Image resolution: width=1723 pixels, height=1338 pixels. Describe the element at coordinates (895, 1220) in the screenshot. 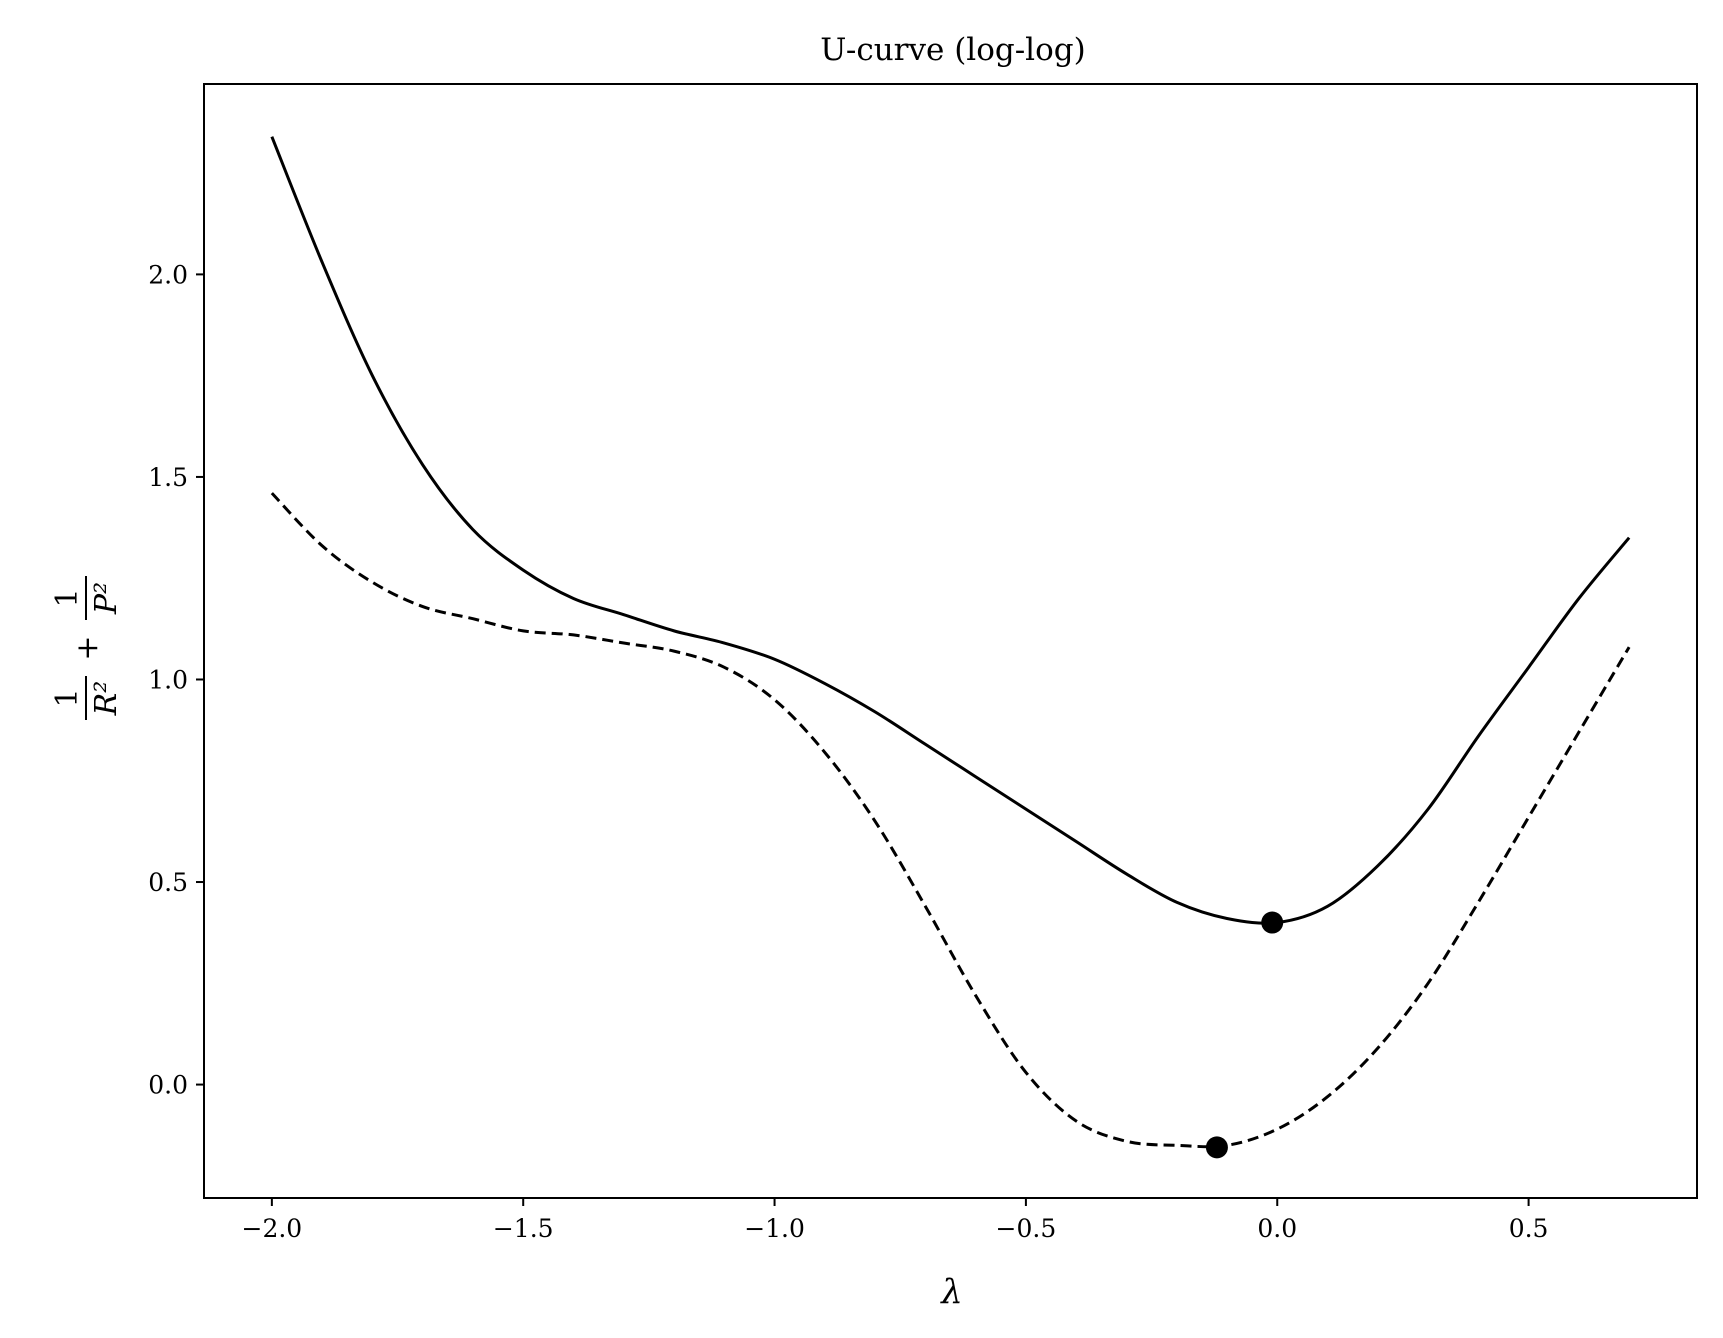

I see `x-axis: −2.0 −1.5 −1.0 −0.5 0.0 0.5` at that location.